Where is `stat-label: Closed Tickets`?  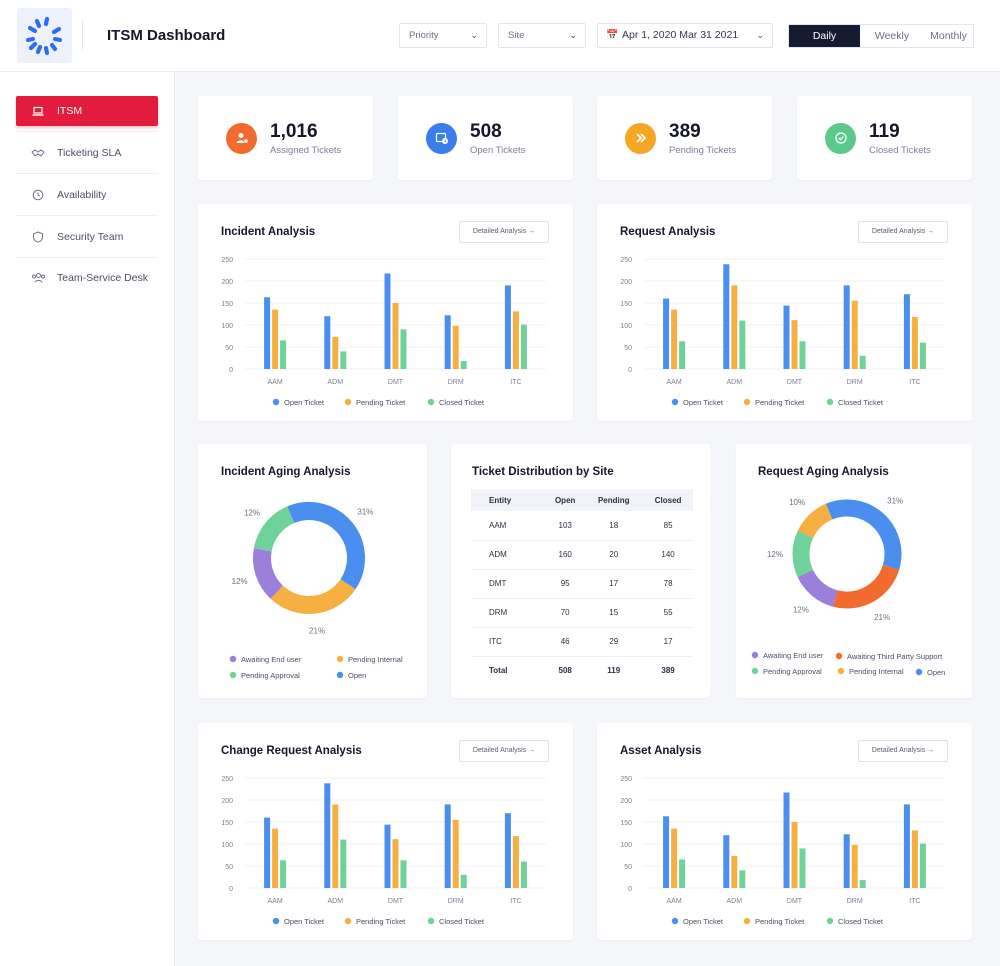
stat-label: Closed Tickets is located at coordinates (900, 150).